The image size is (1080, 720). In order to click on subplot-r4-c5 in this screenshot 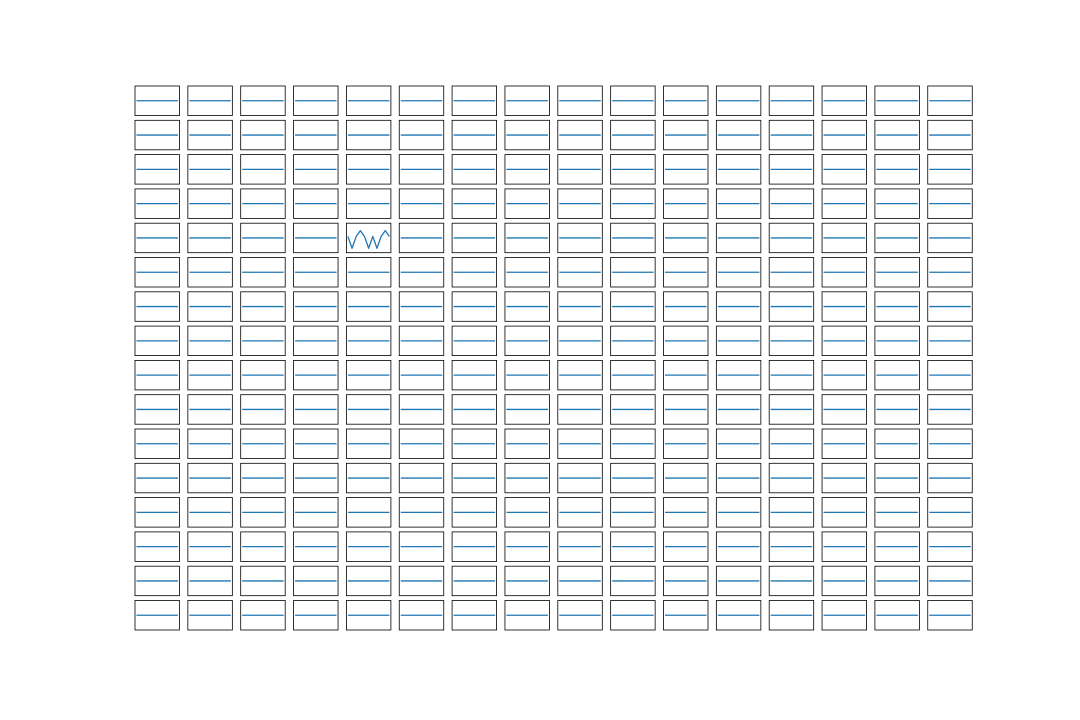, I will do `click(421, 238)`.